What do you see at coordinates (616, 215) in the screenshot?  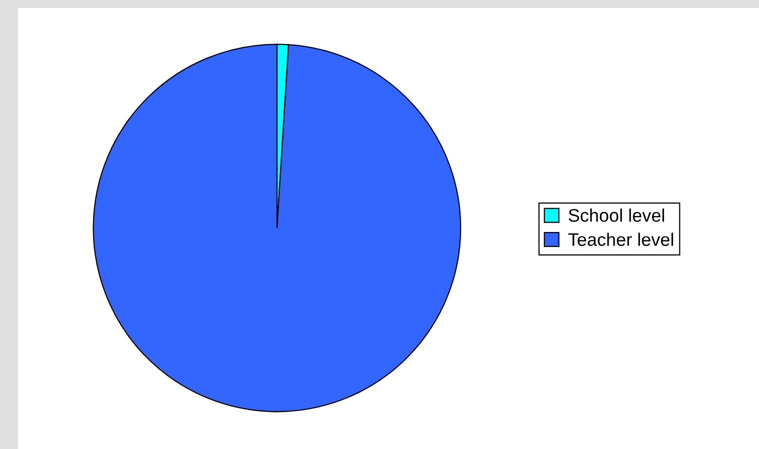 I see `legend-label: School level` at bounding box center [616, 215].